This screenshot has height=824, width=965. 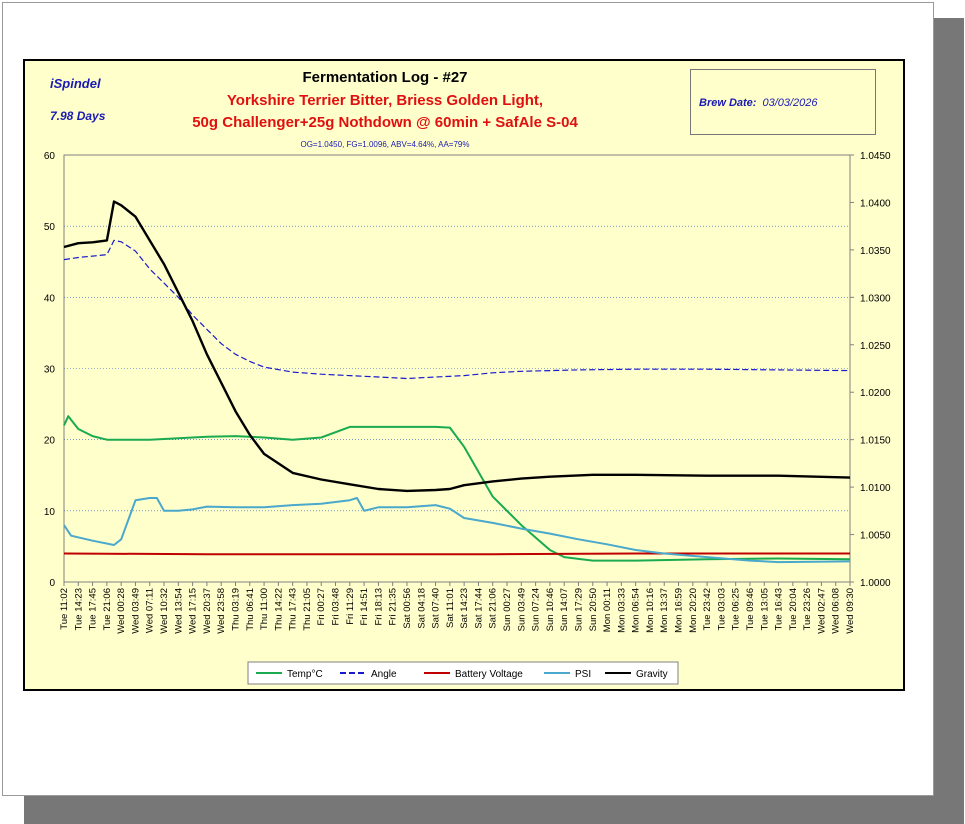 What do you see at coordinates (564, 609) in the screenshot?
I see `x-tick-label: Sun 14:07` at bounding box center [564, 609].